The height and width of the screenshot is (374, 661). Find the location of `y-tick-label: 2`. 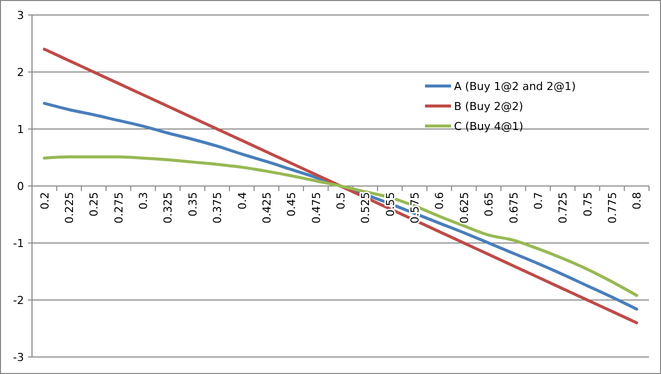

y-tick-label: 2 is located at coordinates (20, 72).